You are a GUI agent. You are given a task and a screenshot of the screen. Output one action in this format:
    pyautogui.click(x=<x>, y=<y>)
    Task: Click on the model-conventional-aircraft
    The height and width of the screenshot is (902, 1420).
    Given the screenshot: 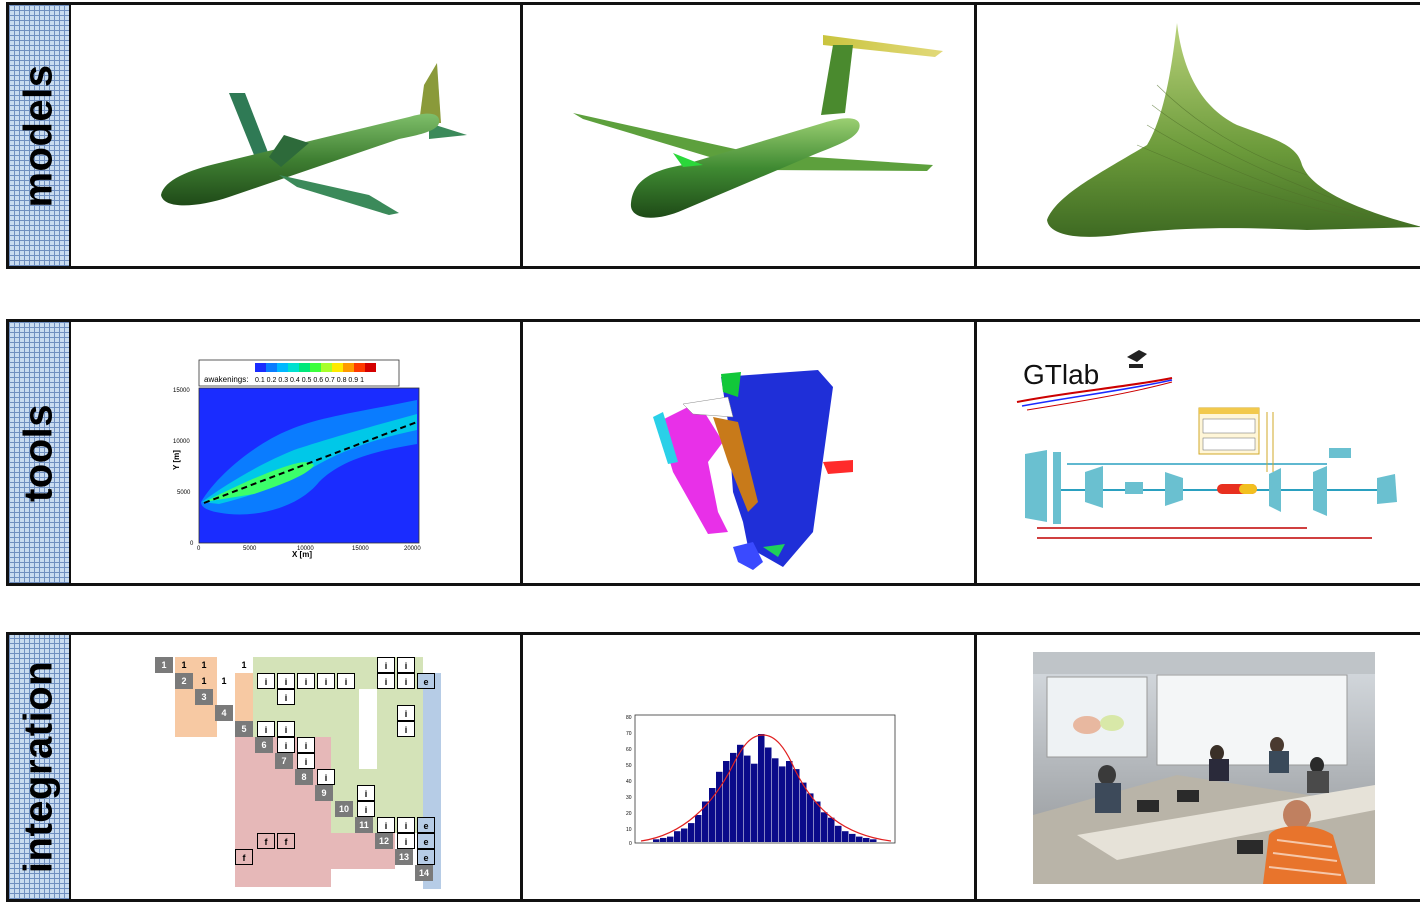 What is the action you would take?
    pyautogui.click(x=296, y=135)
    